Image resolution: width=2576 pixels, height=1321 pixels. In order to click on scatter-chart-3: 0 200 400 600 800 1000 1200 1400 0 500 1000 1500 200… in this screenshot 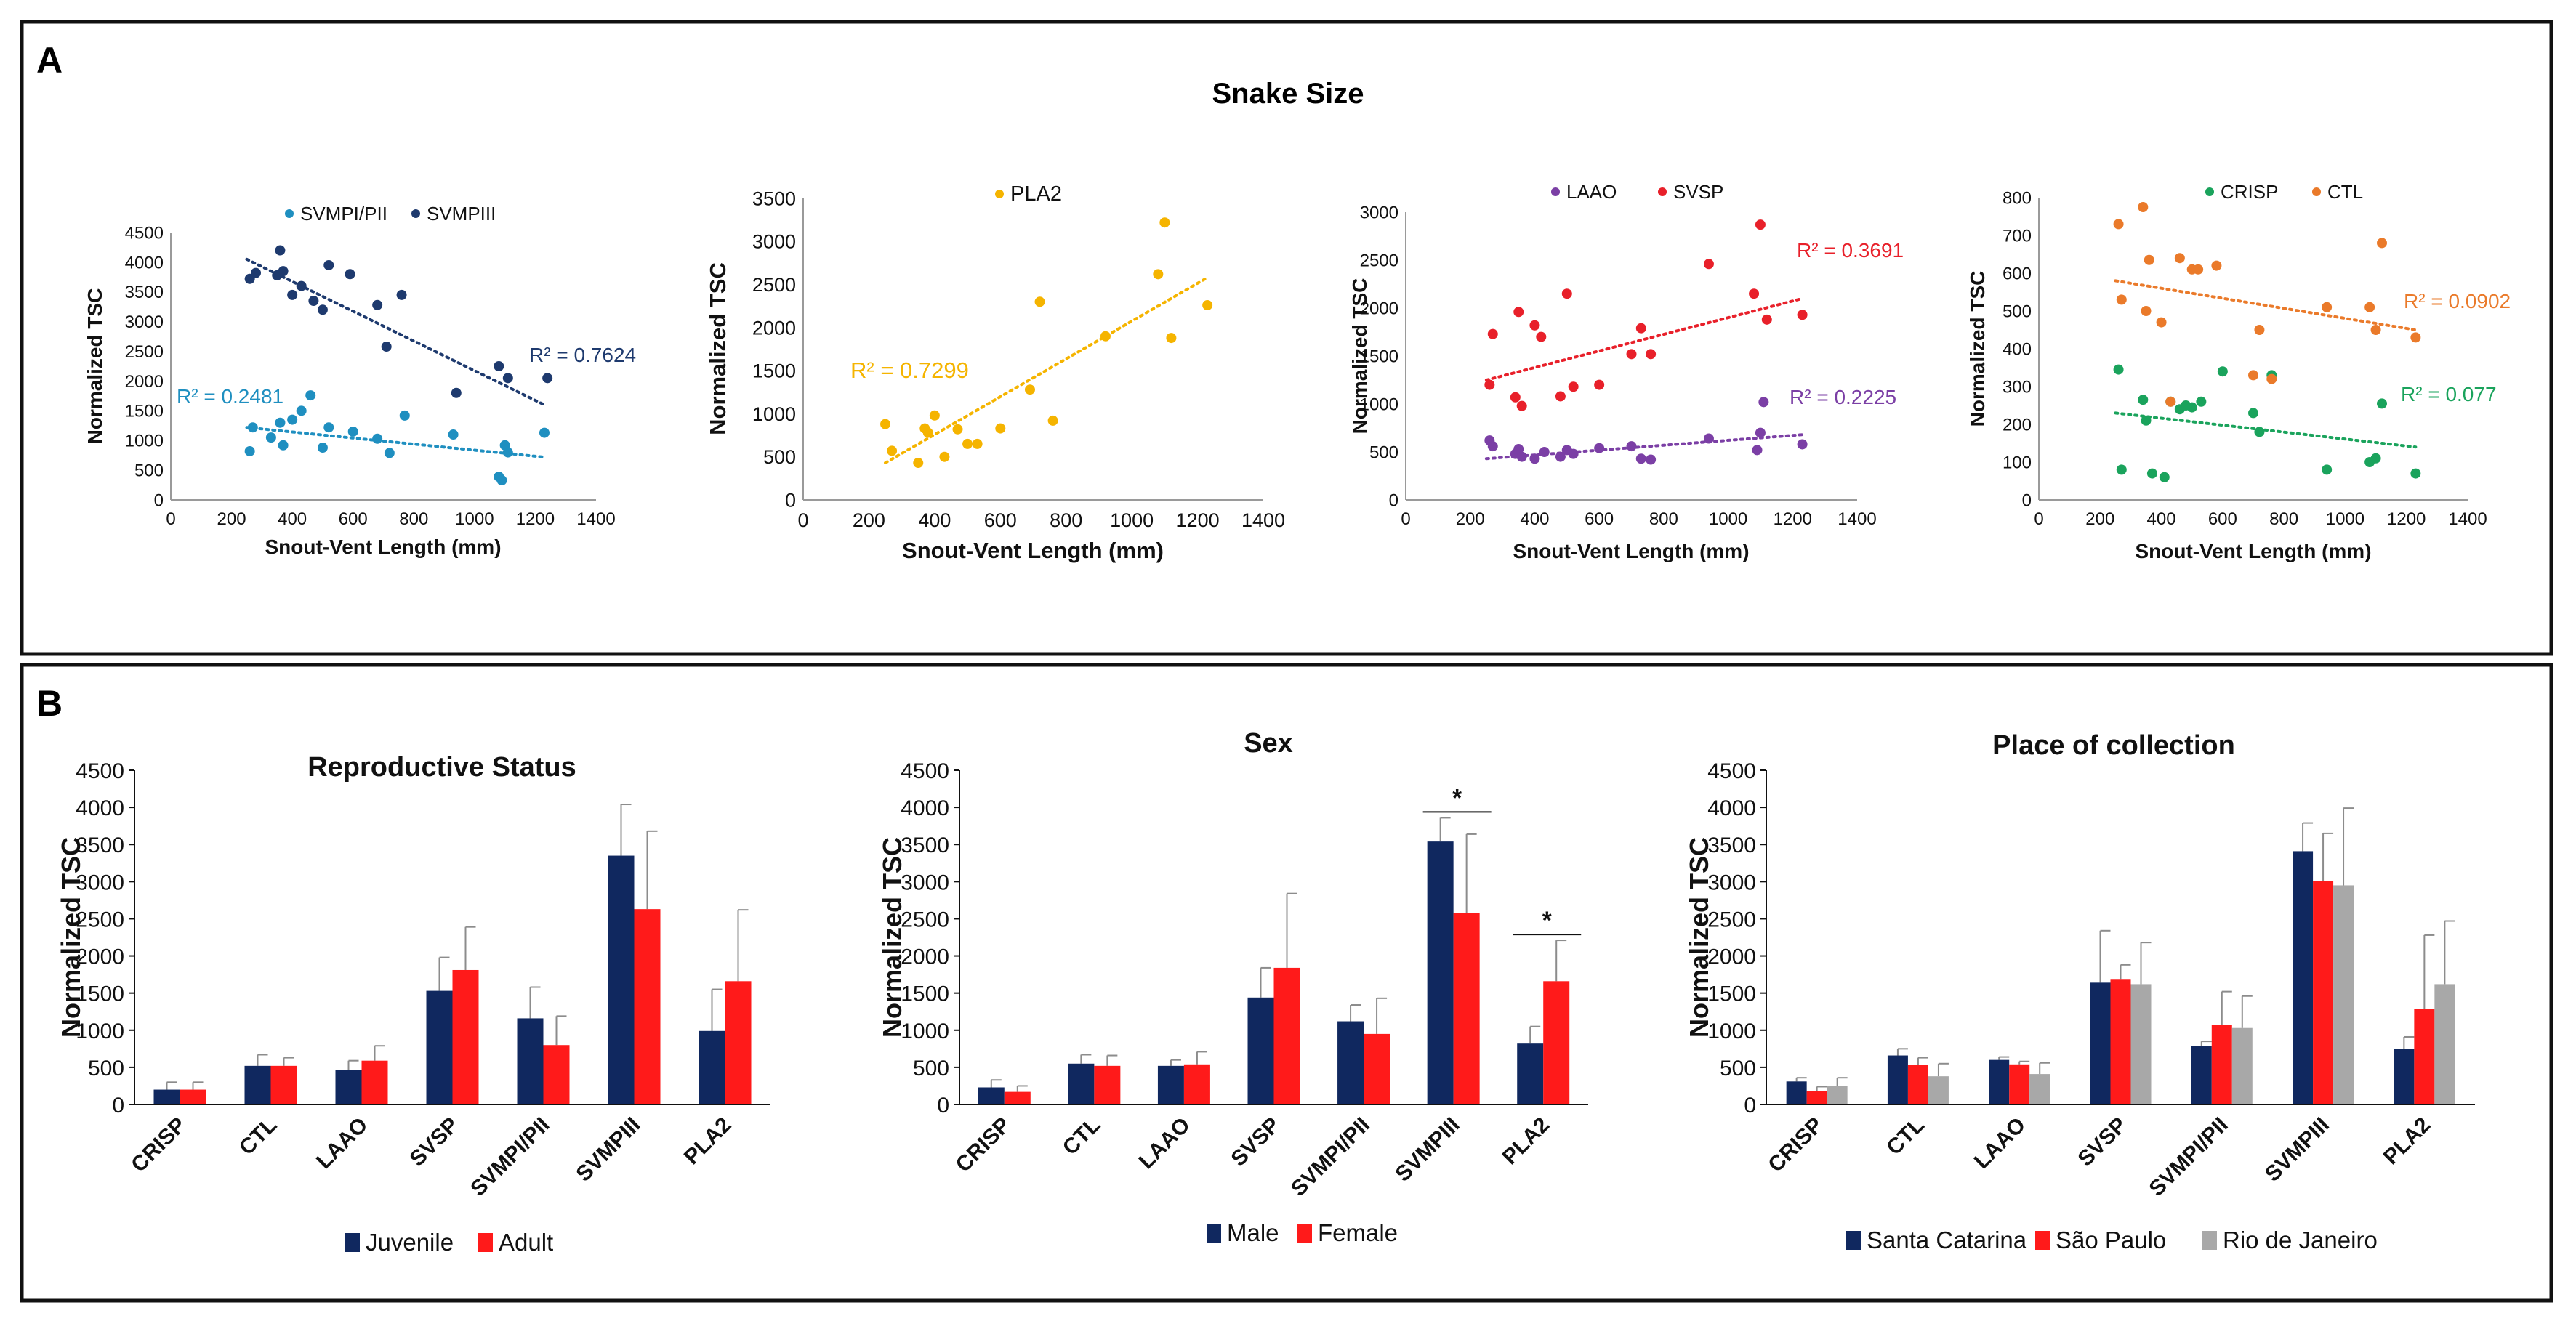, I will do `click(1626, 371)`.